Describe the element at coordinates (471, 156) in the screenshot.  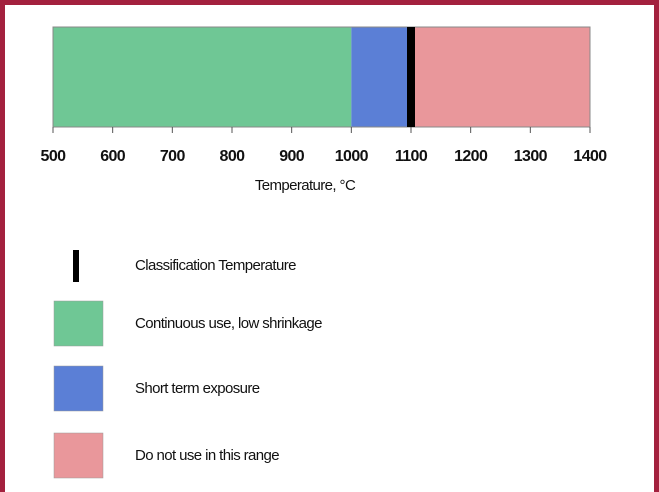
I see `x-tick-label: 1200` at that location.